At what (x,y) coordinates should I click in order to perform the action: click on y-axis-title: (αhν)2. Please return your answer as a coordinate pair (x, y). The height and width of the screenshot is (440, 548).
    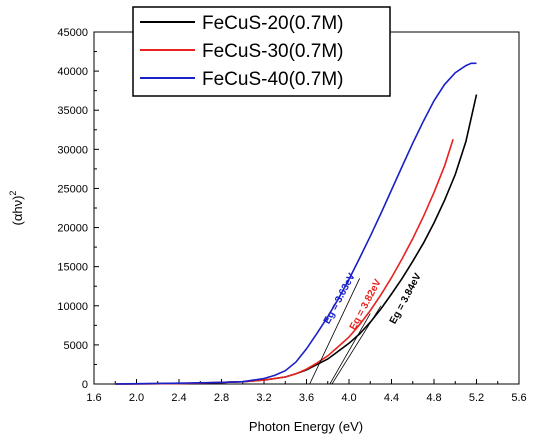
    Looking at the image, I should click on (16, 208).